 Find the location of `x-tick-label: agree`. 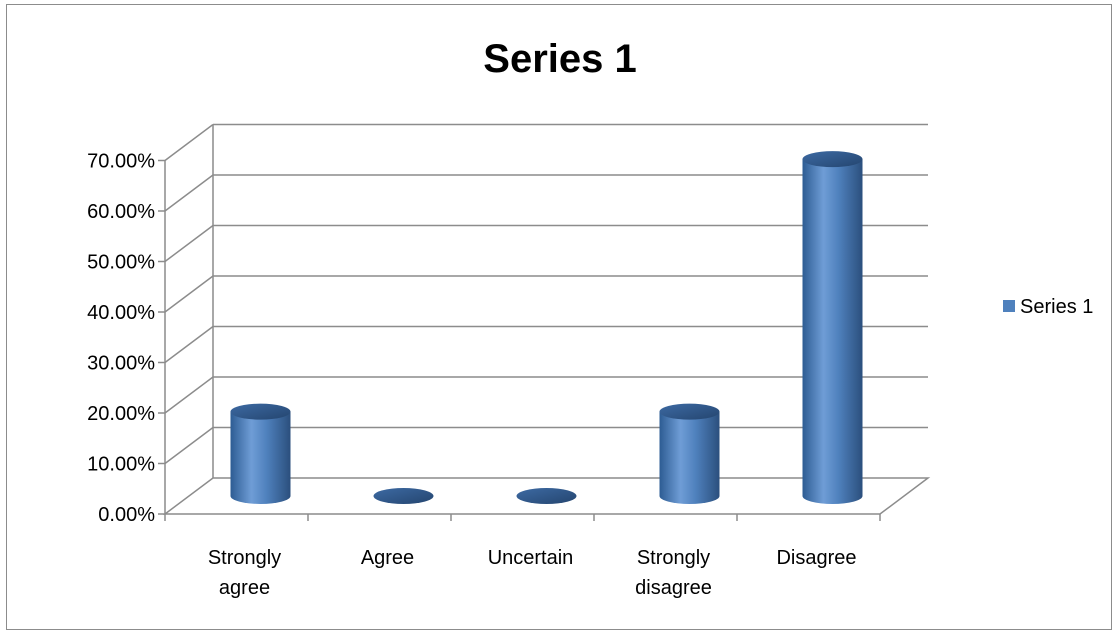

x-tick-label: agree is located at coordinates (244, 588).